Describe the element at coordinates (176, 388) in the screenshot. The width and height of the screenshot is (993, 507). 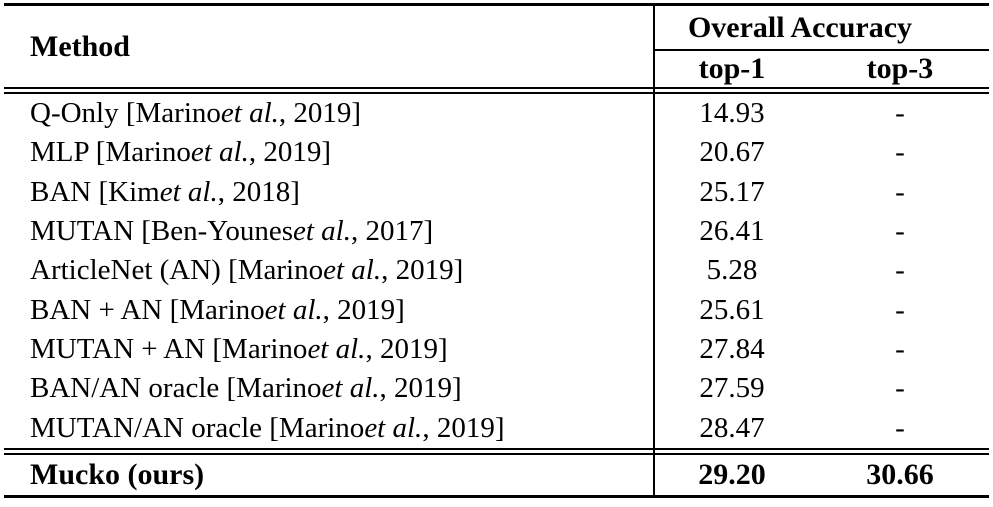
I see `method-text-prefix: BAN/AN oracle [Marino` at that location.